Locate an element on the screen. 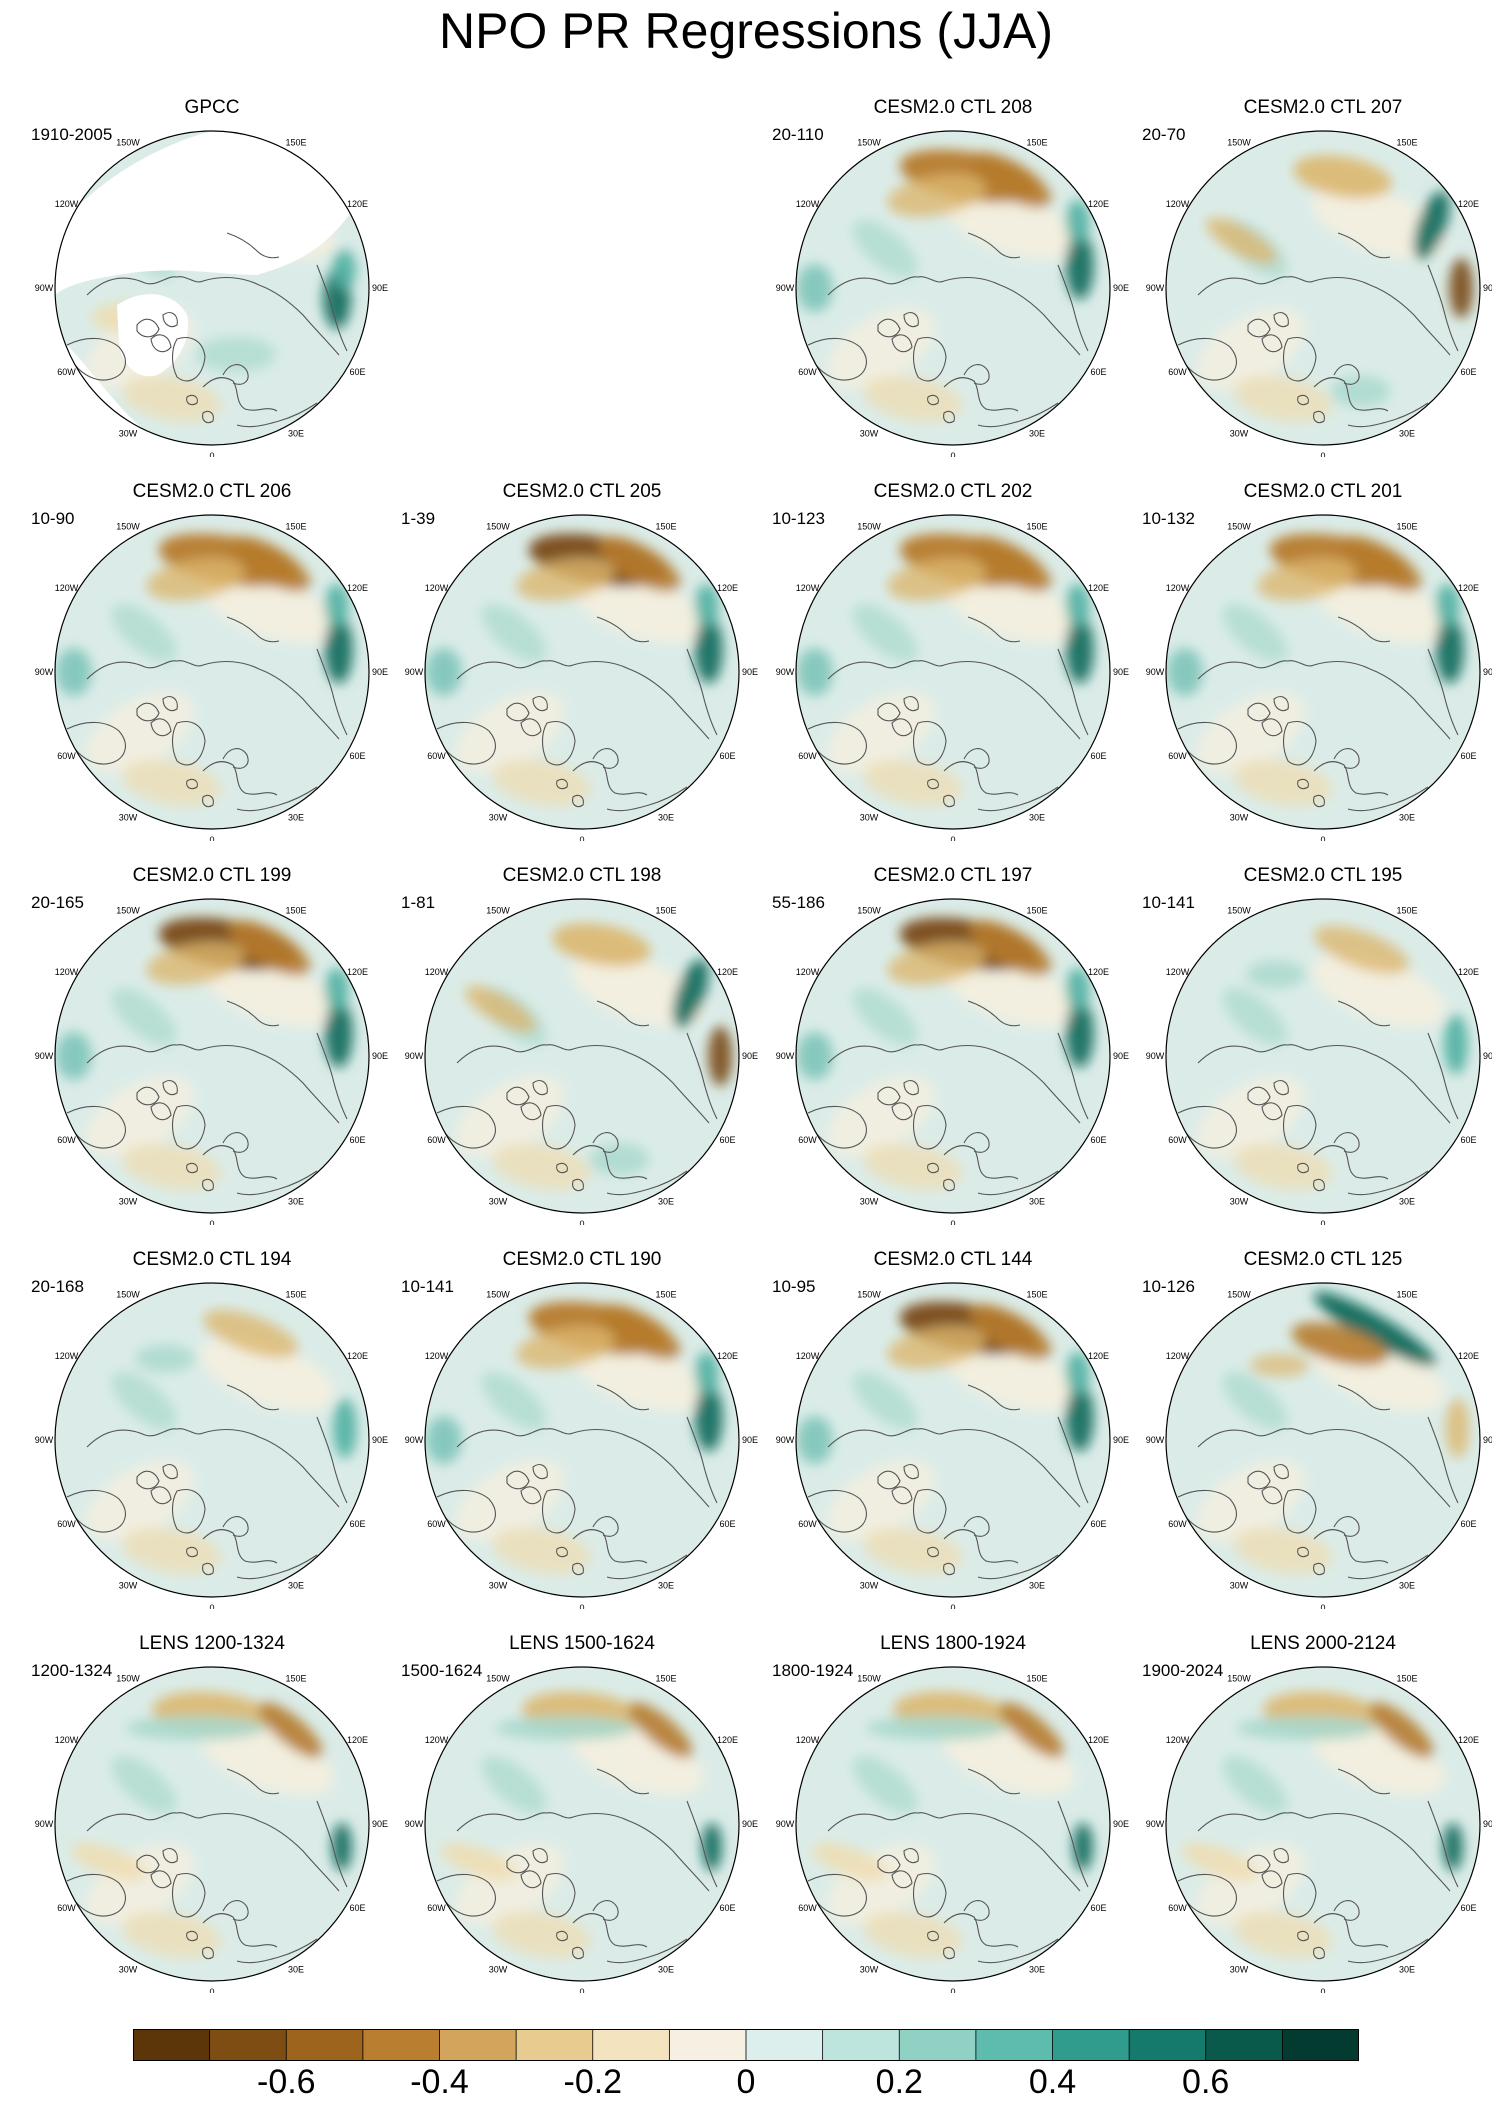 The height and width of the screenshot is (2107, 1492). panel-period-label: 20-110 is located at coordinates (798, 134).